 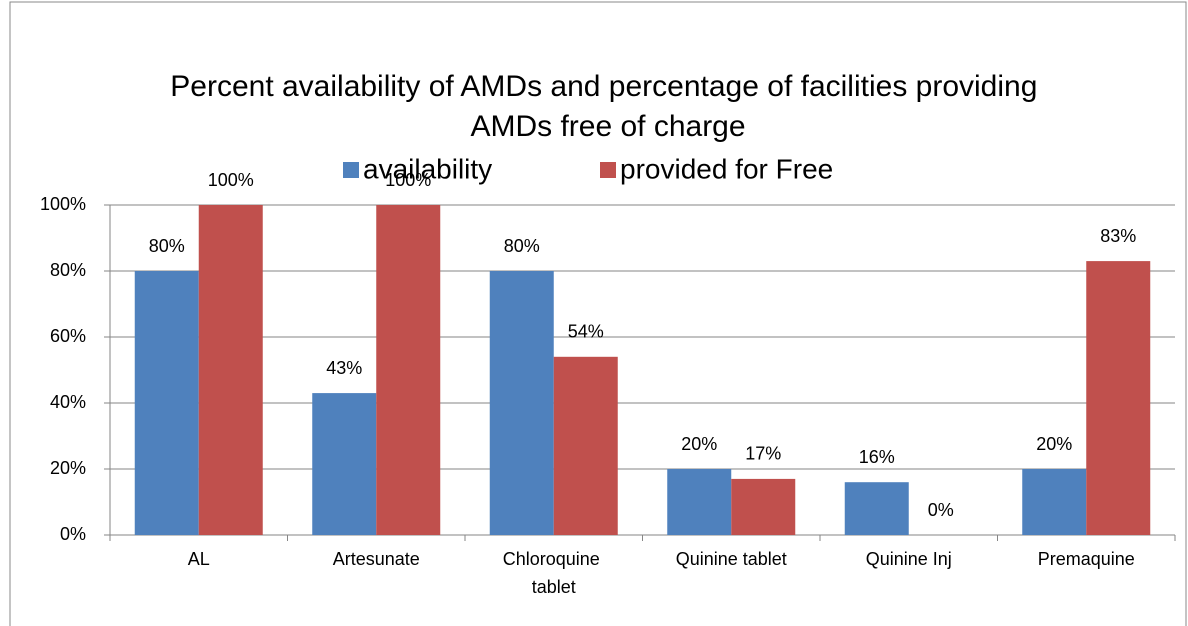 What do you see at coordinates (68, 468) in the screenshot?
I see `y-tick-label: 20%` at bounding box center [68, 468].